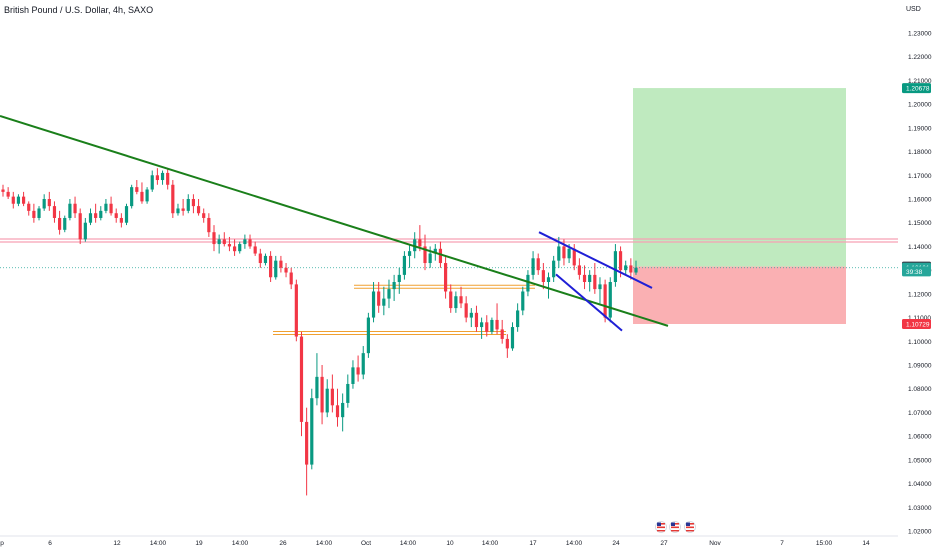 This screenshot has width=932, height=555. I want to click on y-tick-label: 1.10000, so click(920, 342).